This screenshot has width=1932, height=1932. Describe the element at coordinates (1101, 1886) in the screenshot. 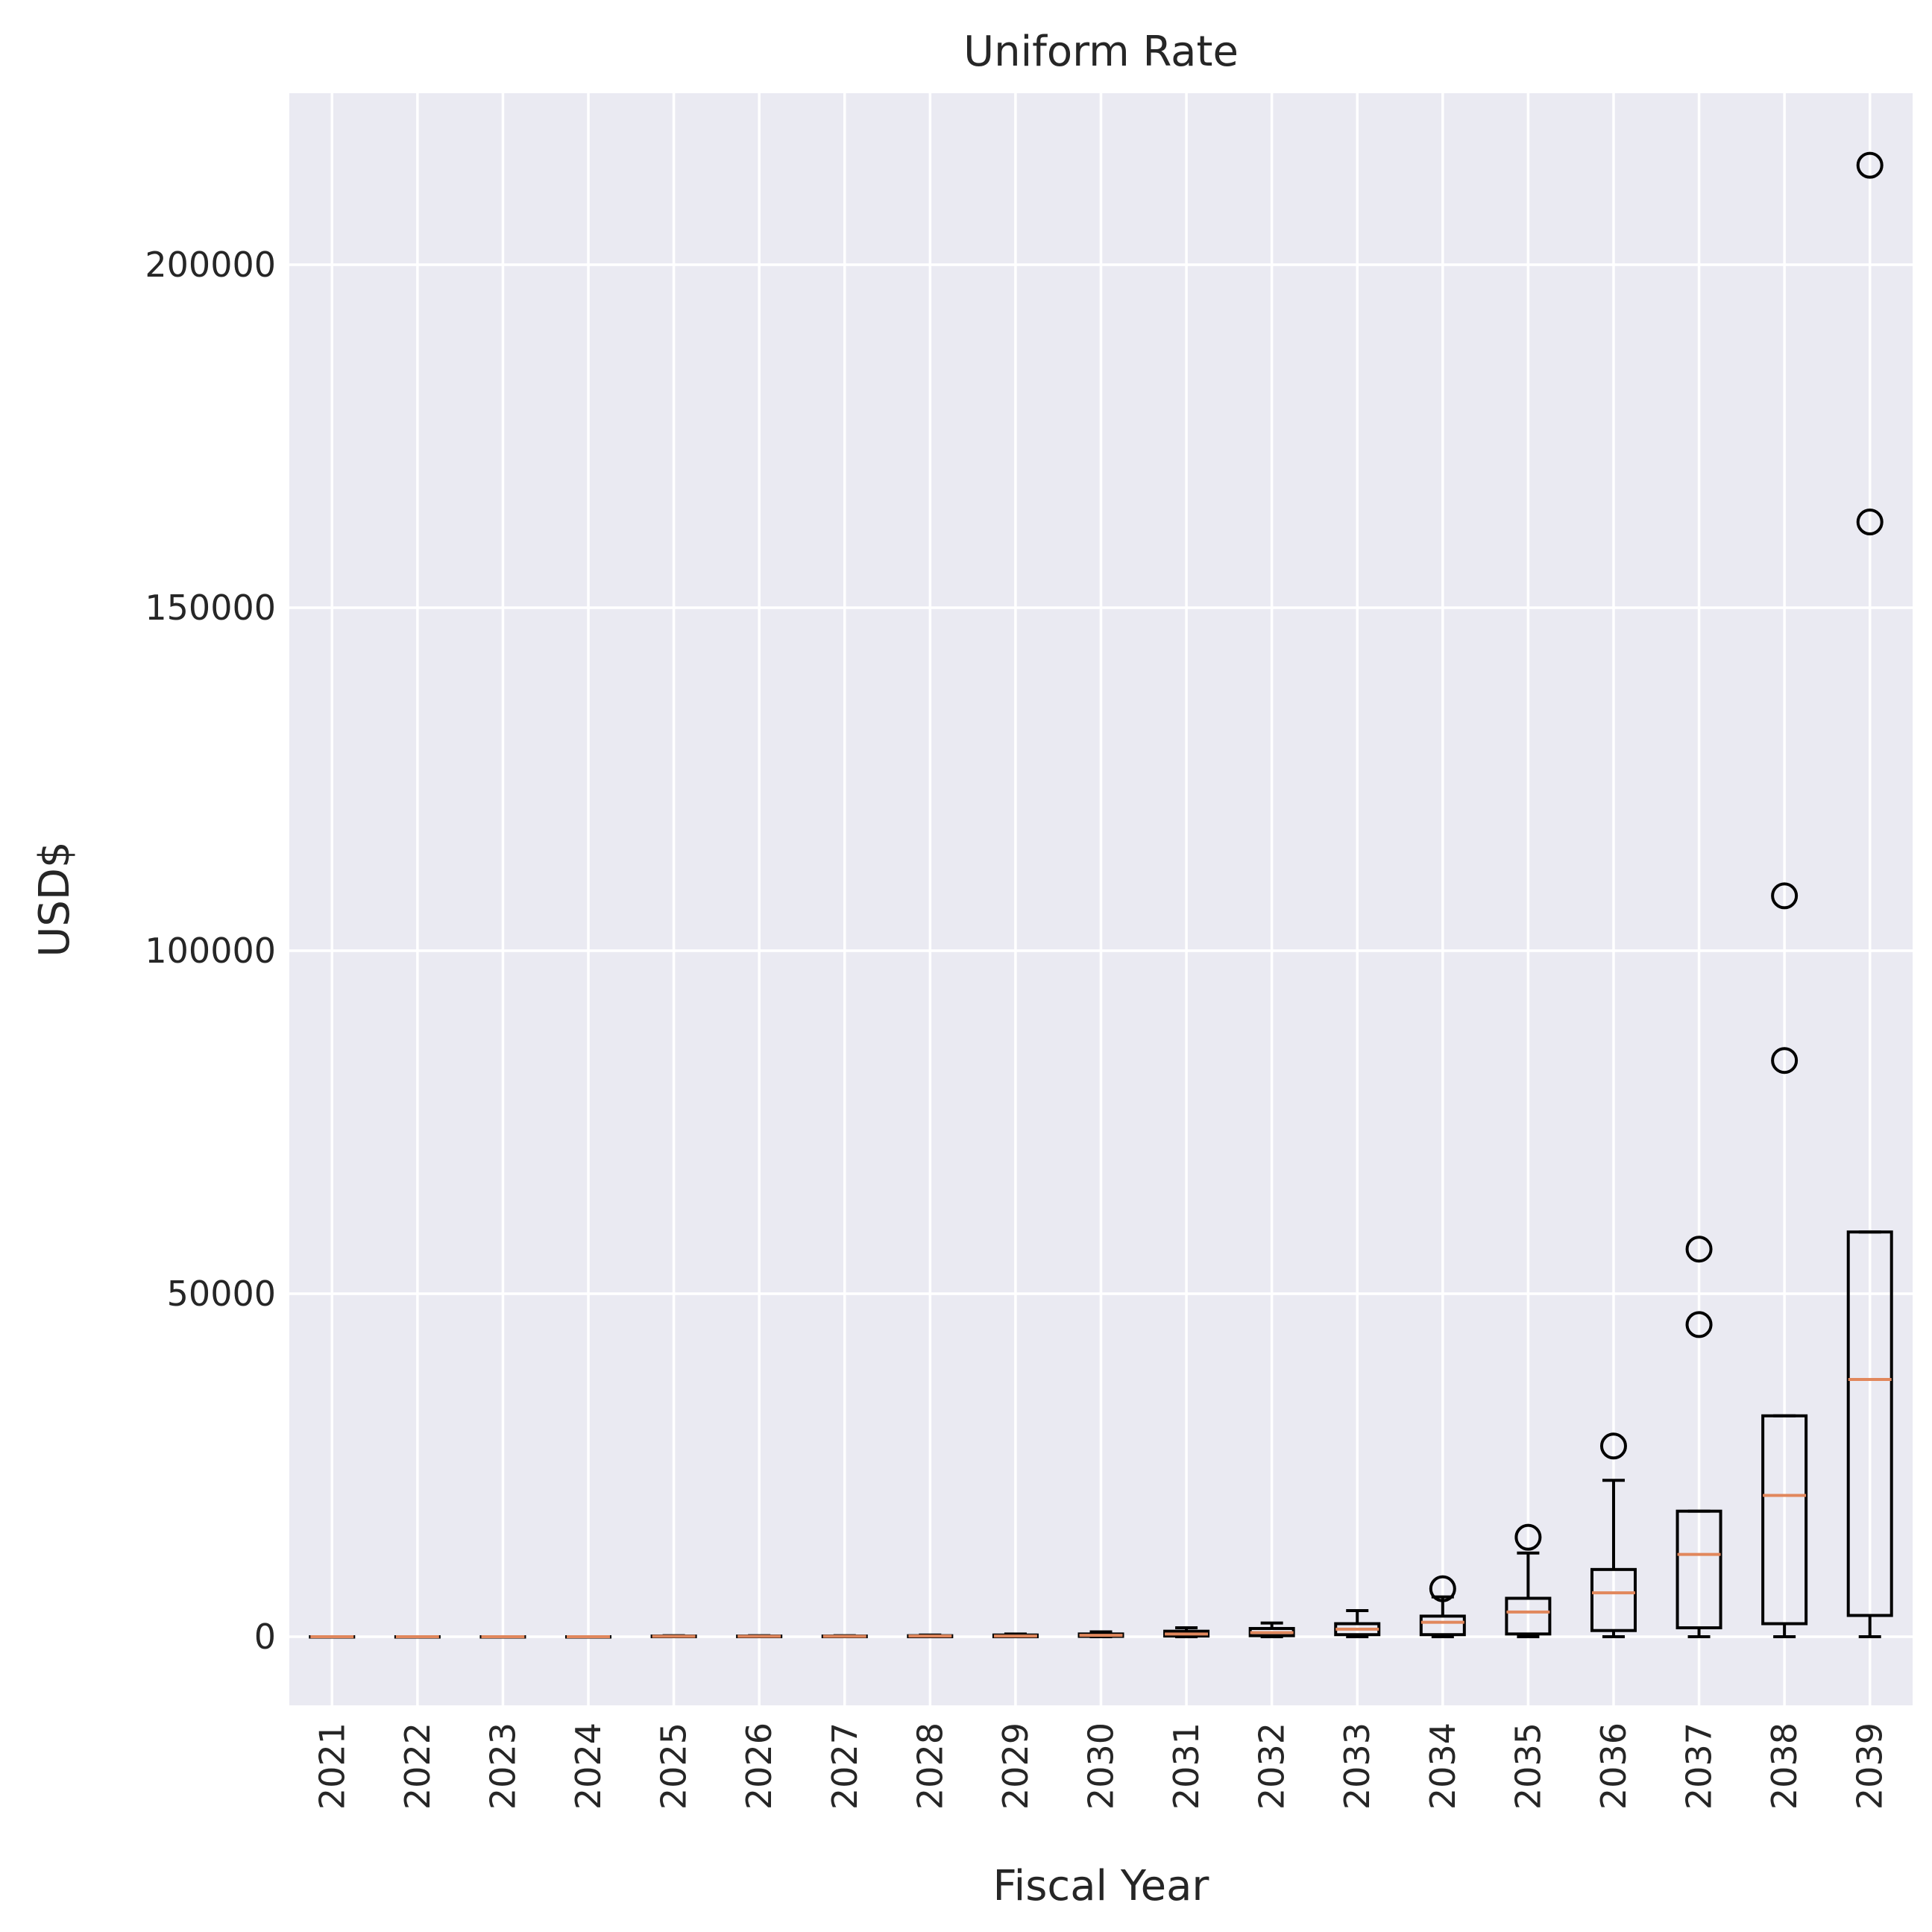

I see `x-axis-label: Fiscal Year` at that location.